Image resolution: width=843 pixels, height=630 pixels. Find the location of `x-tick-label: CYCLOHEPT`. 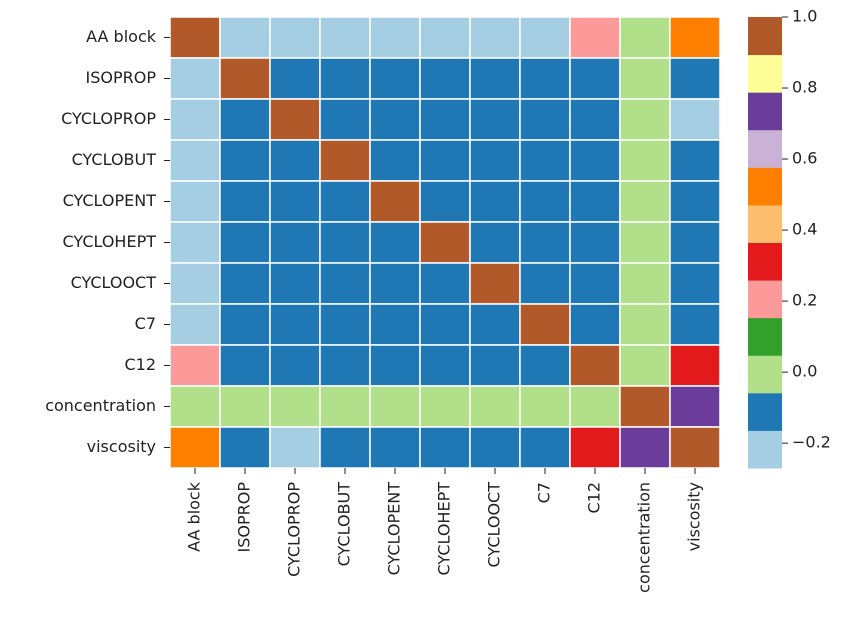

x-tick-label: CYCLOHEPT is located at coordinates (444, 529).